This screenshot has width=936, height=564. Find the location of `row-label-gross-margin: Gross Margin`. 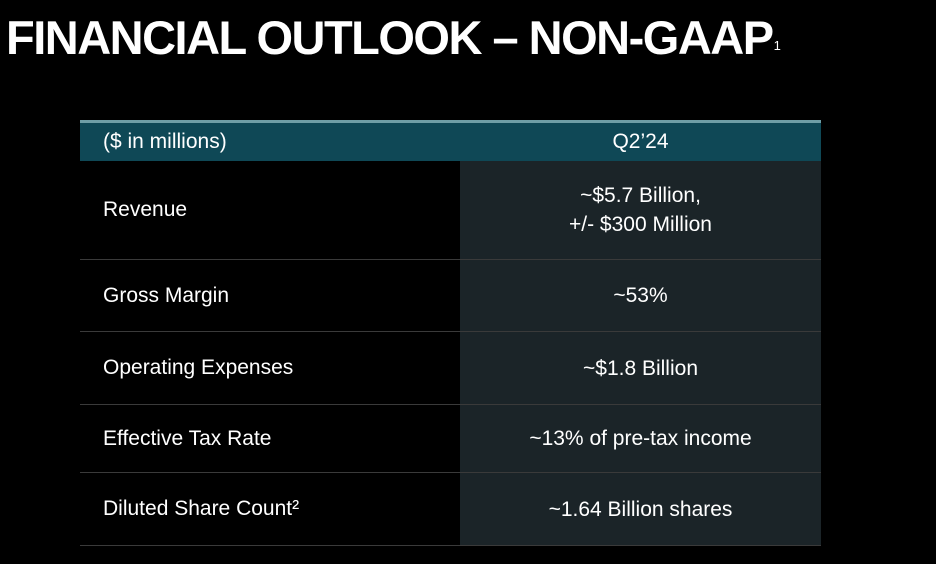

row-label-gross-margin: Gross Margin is located at coordinates (270, 295).